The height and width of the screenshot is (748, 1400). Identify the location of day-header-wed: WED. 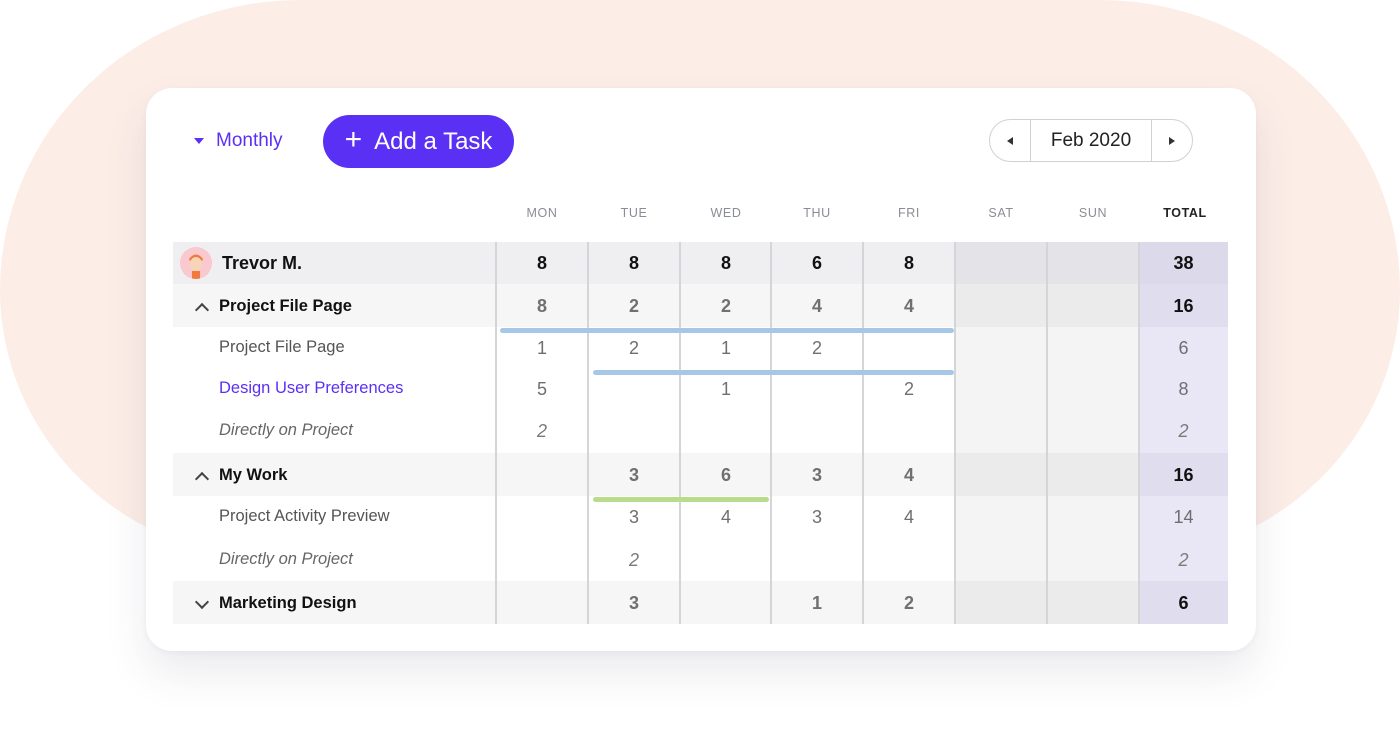
(726, 213).